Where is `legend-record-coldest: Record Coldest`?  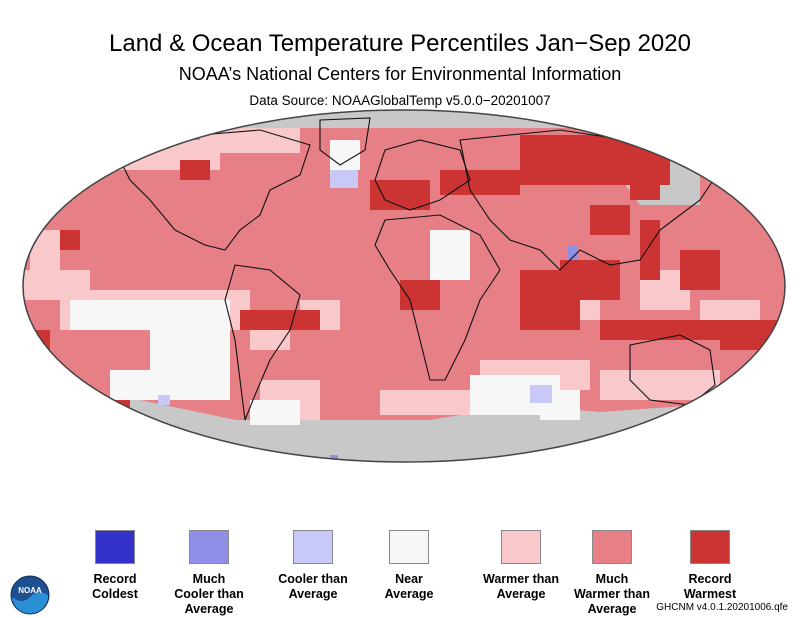
legend-record-coldest: Record Coldest is located at coordinates (115, 566).